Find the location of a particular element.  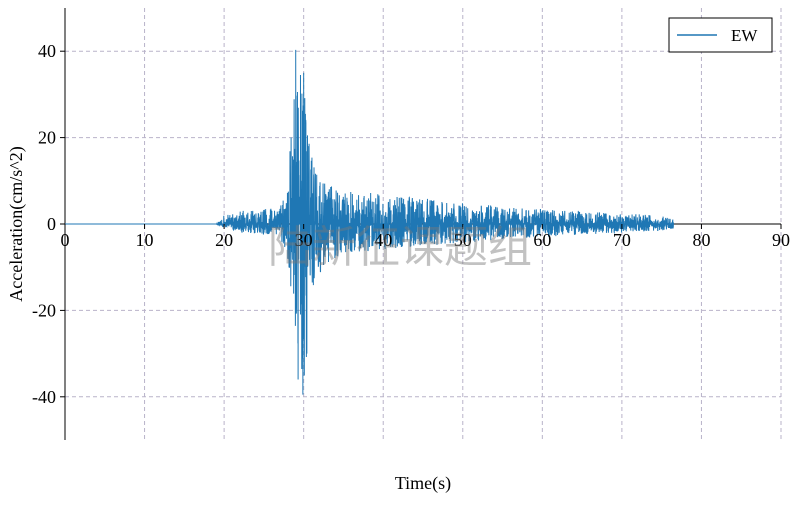

x-tick-label: 90 is located at coordinates (781, 240).